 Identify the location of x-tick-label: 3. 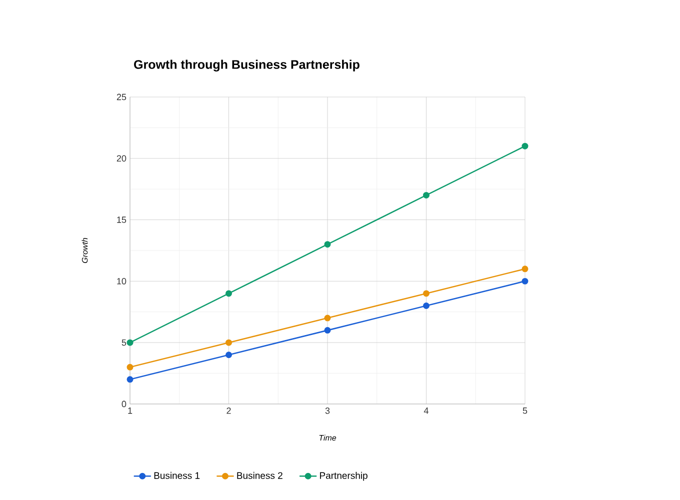
(327, 411).